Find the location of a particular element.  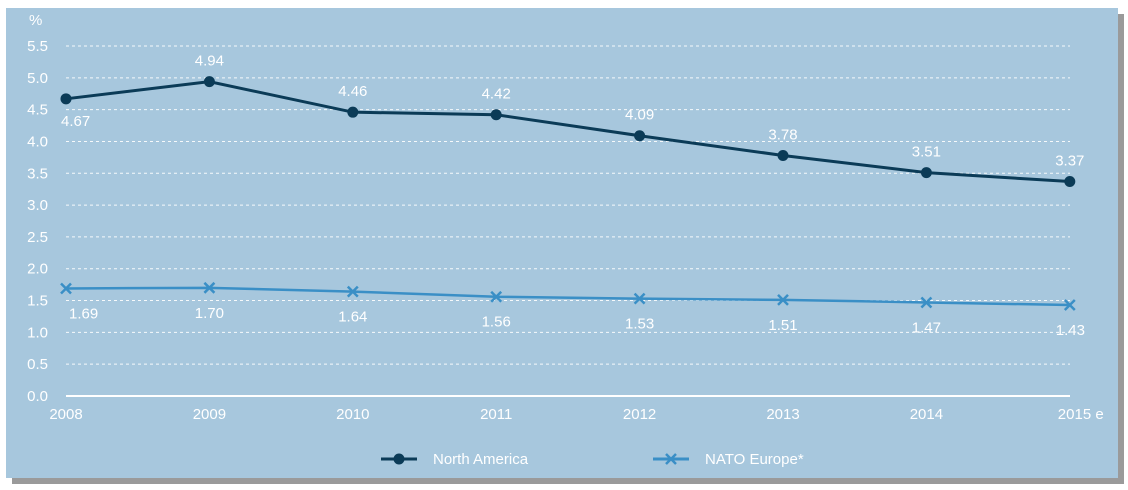

legend-item: North America is located at coordinates (455, 459).